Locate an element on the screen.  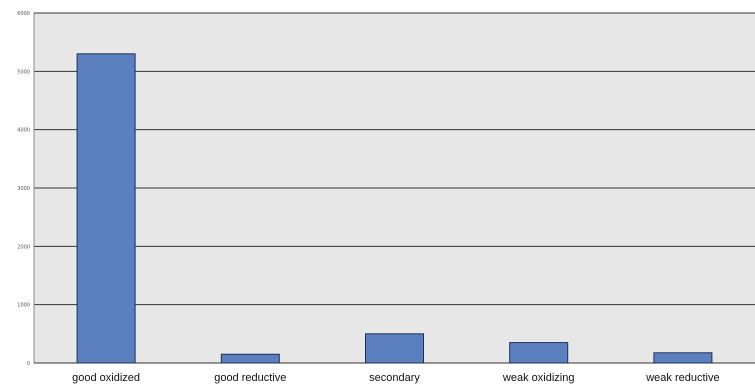
y-tick-label: 6000 is located at coordinates (23, 14).